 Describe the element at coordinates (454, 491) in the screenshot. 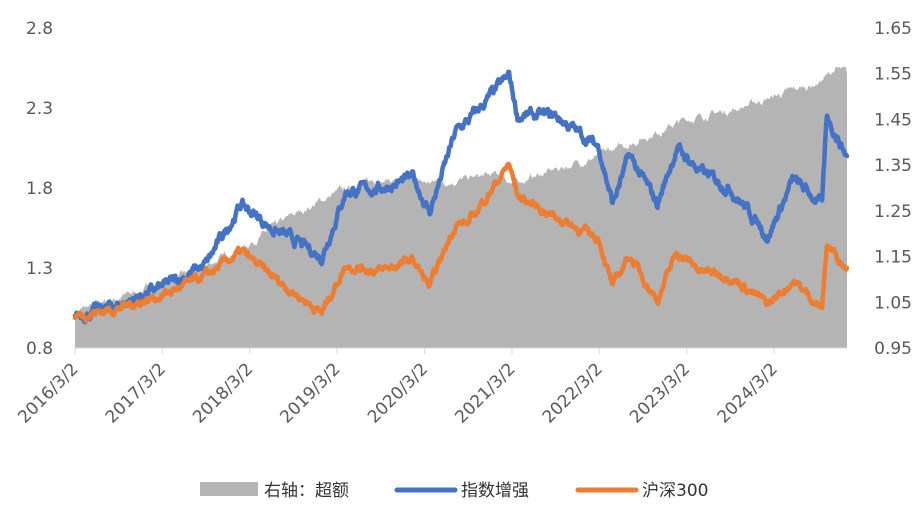

I see `legend: 右轴：超额 指数增强 沪深300` at that location.